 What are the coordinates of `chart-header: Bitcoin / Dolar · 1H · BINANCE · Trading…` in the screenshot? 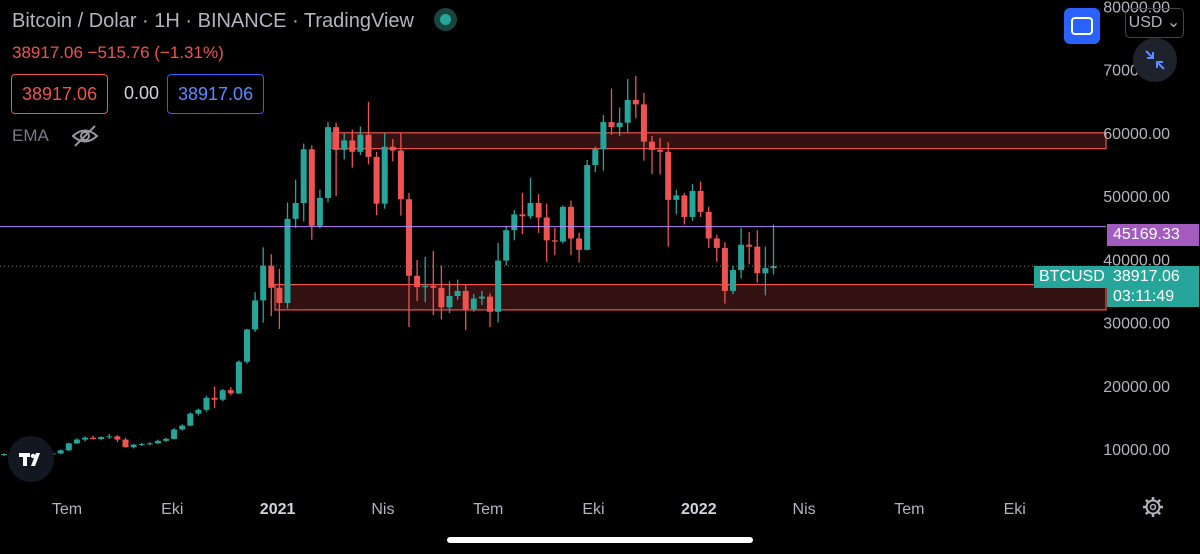 It's located at (231, 21).